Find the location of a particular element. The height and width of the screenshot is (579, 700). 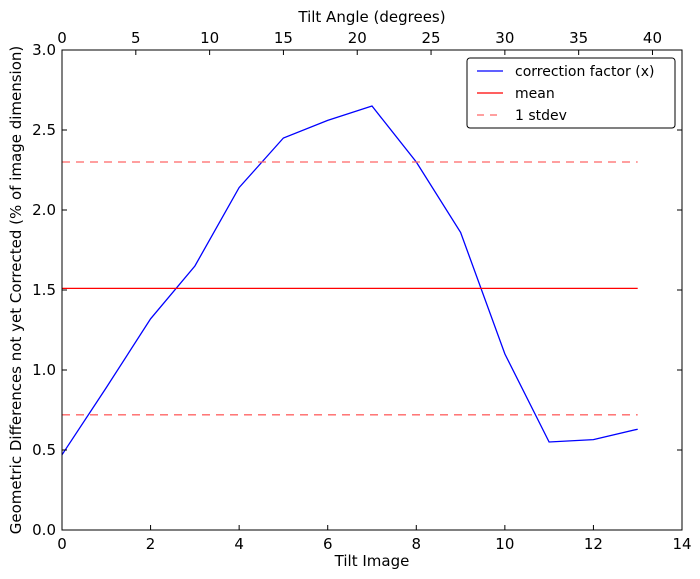

top-x-tick-label: 20 is located at coordinates (357, 38).